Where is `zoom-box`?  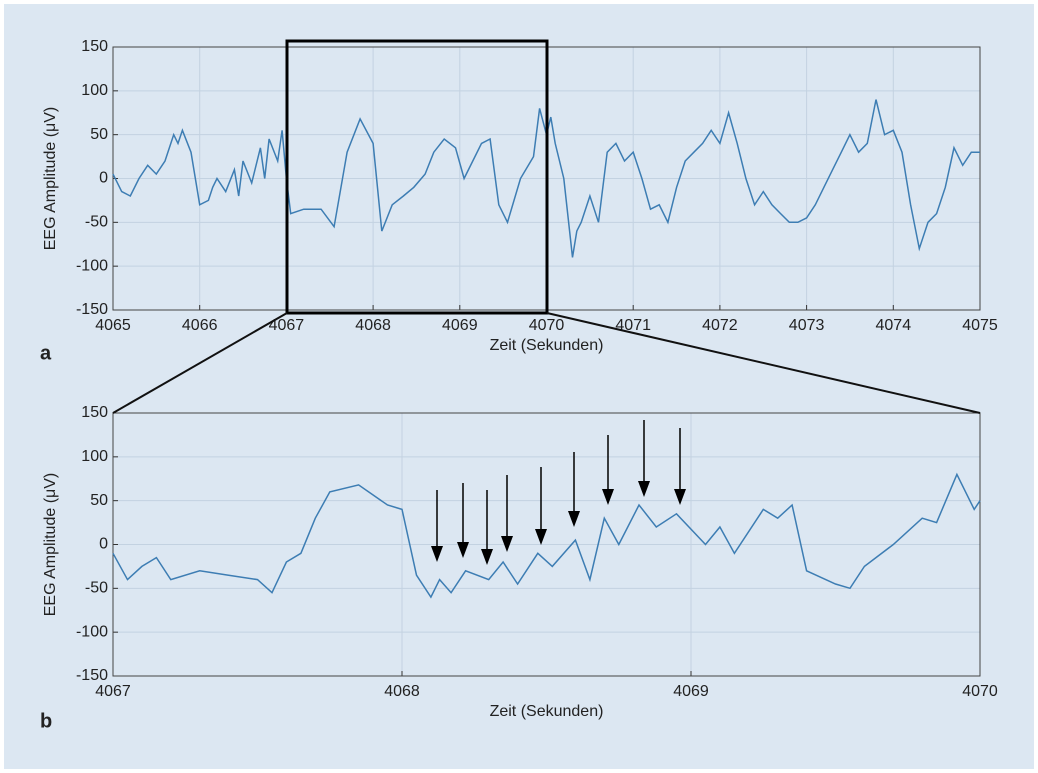 zoom-box is located at coordinates (417, 177).